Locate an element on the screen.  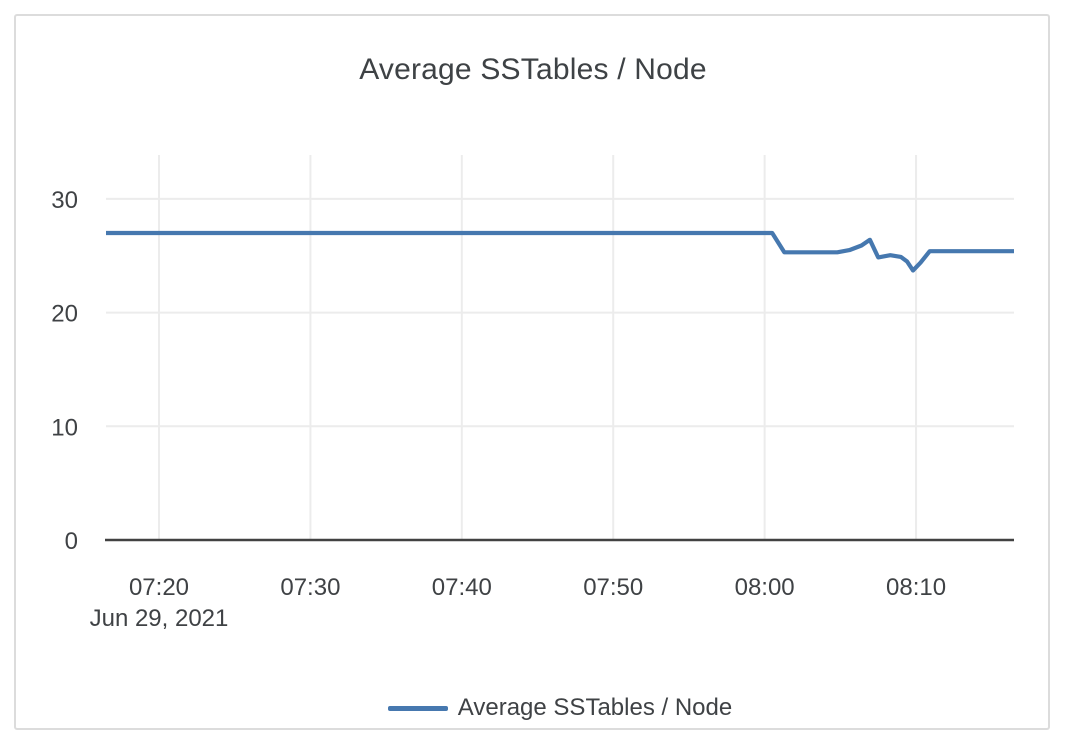
x-axis-date-label: Jun 29, 2021 is located at coordinates (159, 618).